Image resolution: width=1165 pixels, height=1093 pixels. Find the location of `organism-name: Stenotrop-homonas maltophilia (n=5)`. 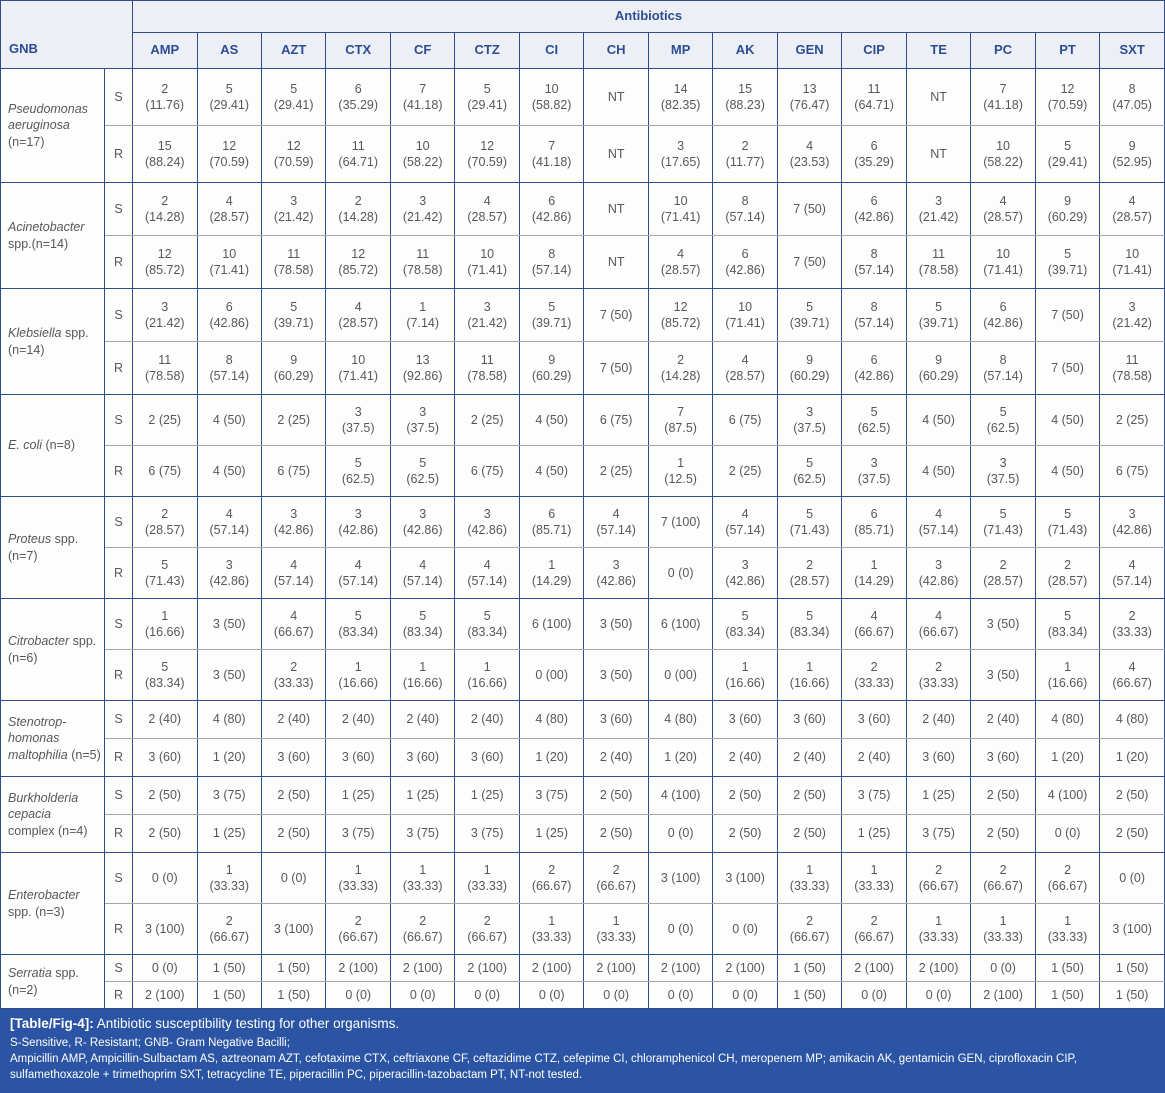

organism-name: Stenotrop-homonas maltophilia (n=5) is located at coordinates (52, 738).